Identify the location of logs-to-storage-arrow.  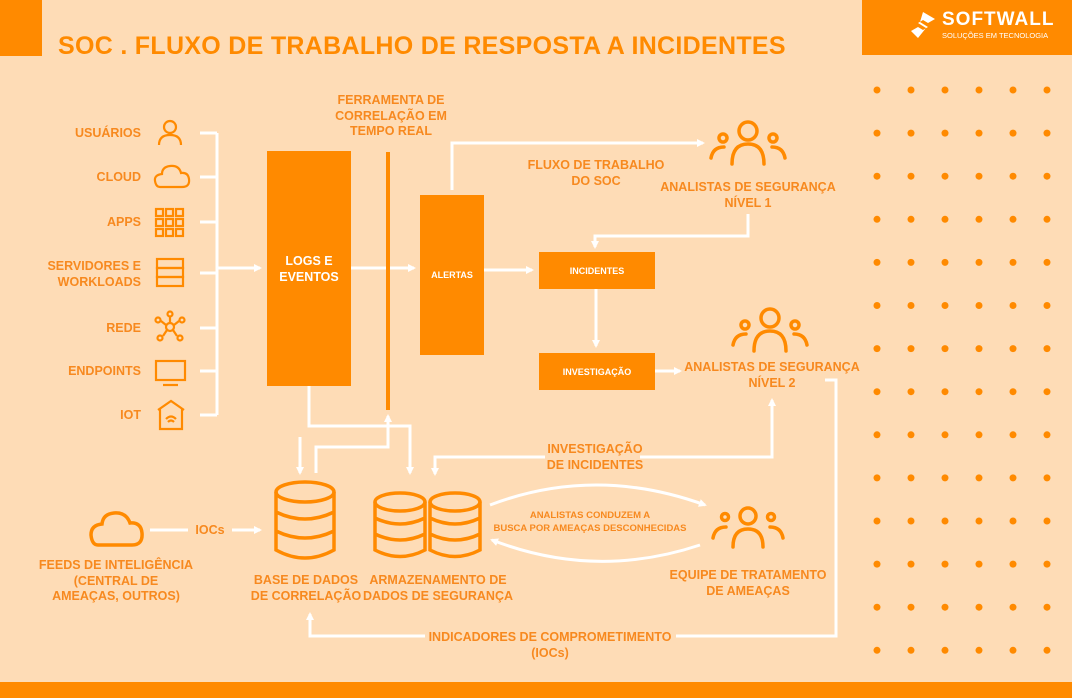
(360, 430).